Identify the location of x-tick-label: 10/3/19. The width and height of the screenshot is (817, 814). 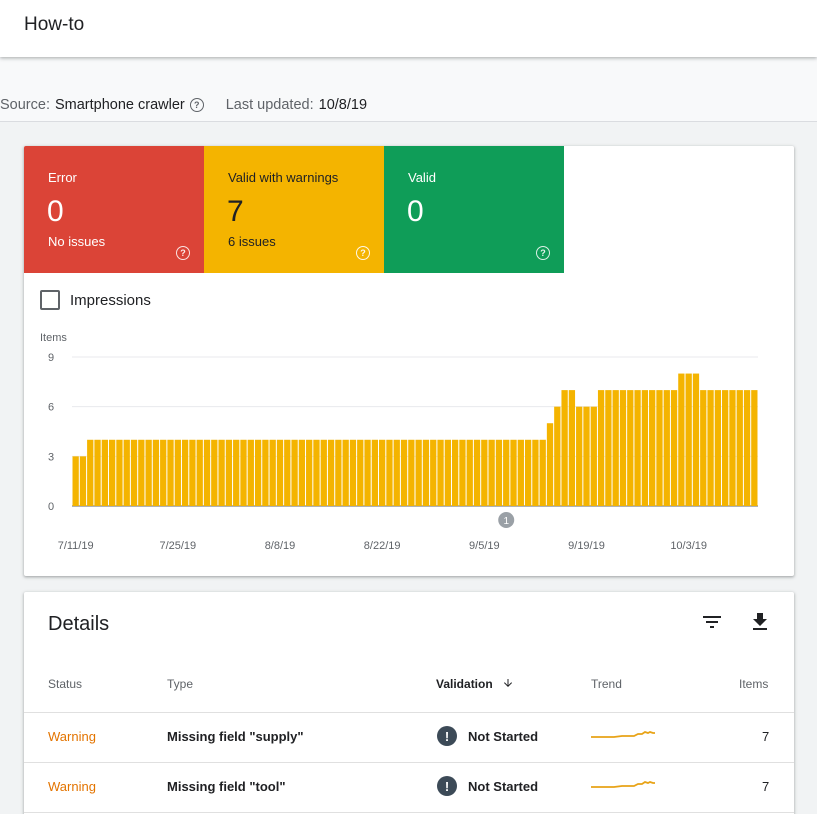
(688, 546).